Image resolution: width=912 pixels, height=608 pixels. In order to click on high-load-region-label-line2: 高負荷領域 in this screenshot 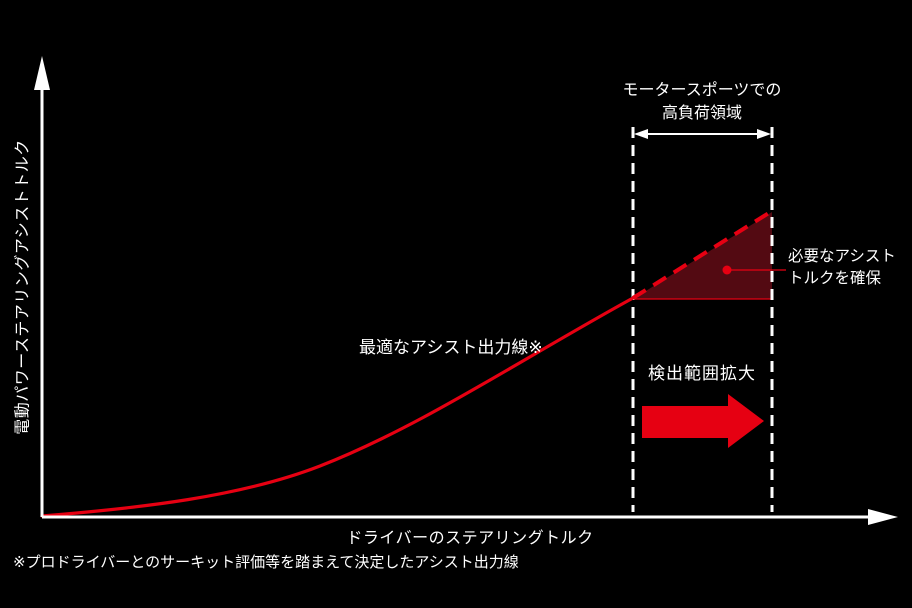, I will do `click(702, 113)`.